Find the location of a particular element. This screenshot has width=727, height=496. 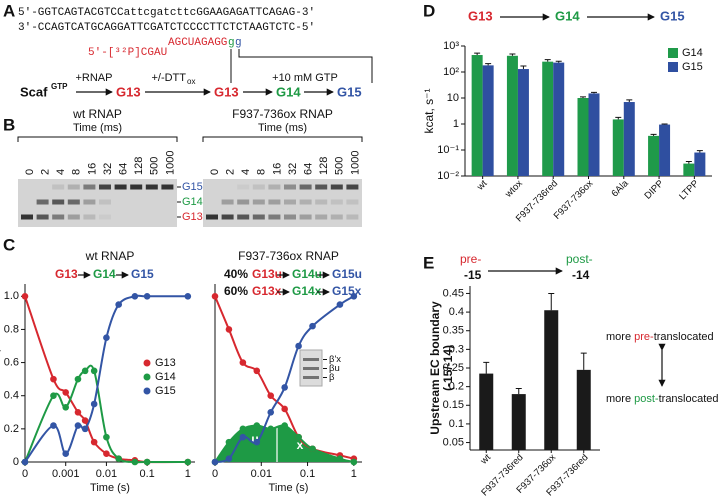

scaf-sup: GTP is located at coordinates (59, 86).